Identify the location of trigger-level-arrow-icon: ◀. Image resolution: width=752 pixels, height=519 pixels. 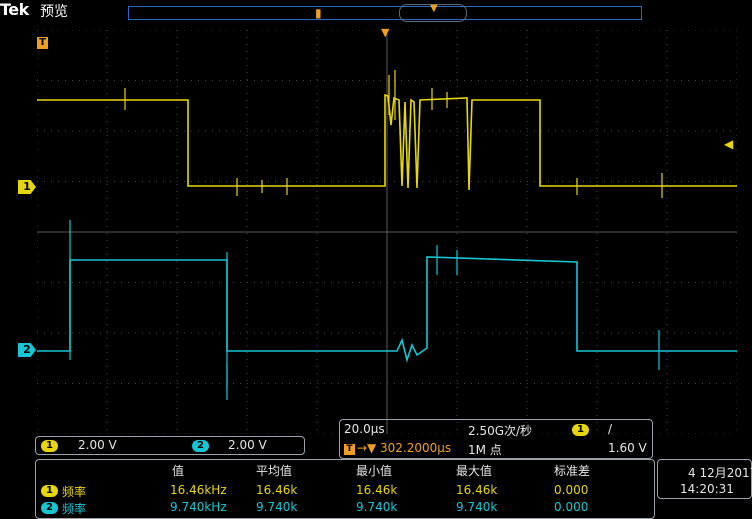
(729, 144).